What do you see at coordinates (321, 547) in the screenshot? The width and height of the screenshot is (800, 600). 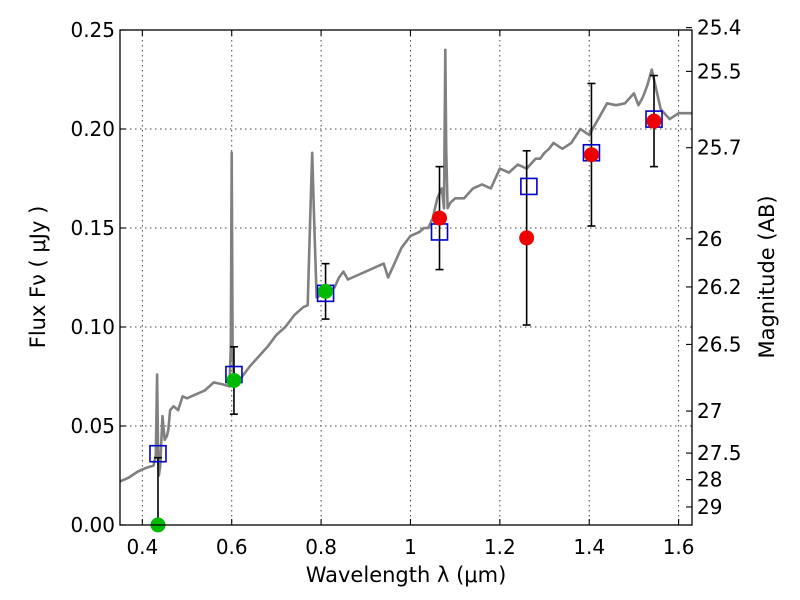 I see `x-tick-label: 0.8` at bounding box center [321, 547].